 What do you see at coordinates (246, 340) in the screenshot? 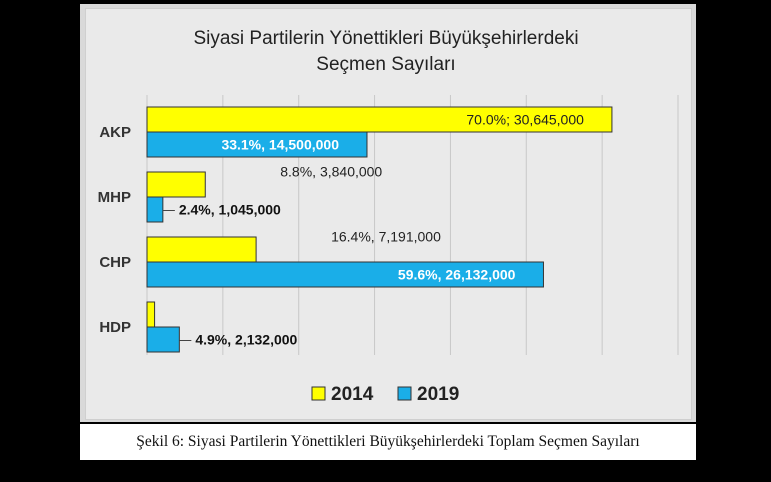
I see `data-label-hdp-2019: 4.9%, 2,132,000` at bounding box center [246, 340].